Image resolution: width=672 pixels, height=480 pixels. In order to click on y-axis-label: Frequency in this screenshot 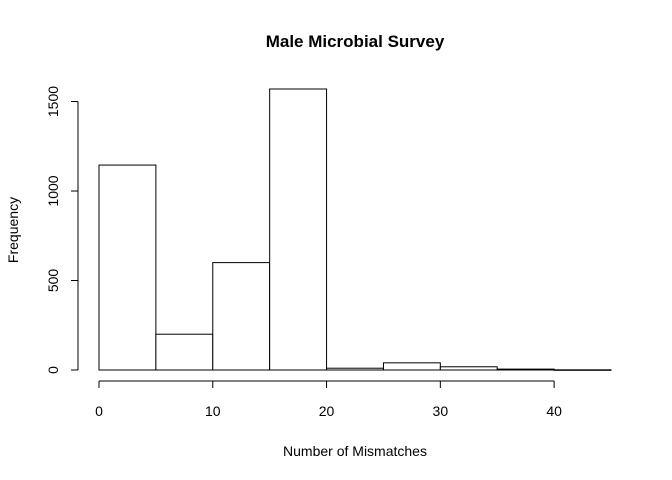, I will do `click(13, 230)`.